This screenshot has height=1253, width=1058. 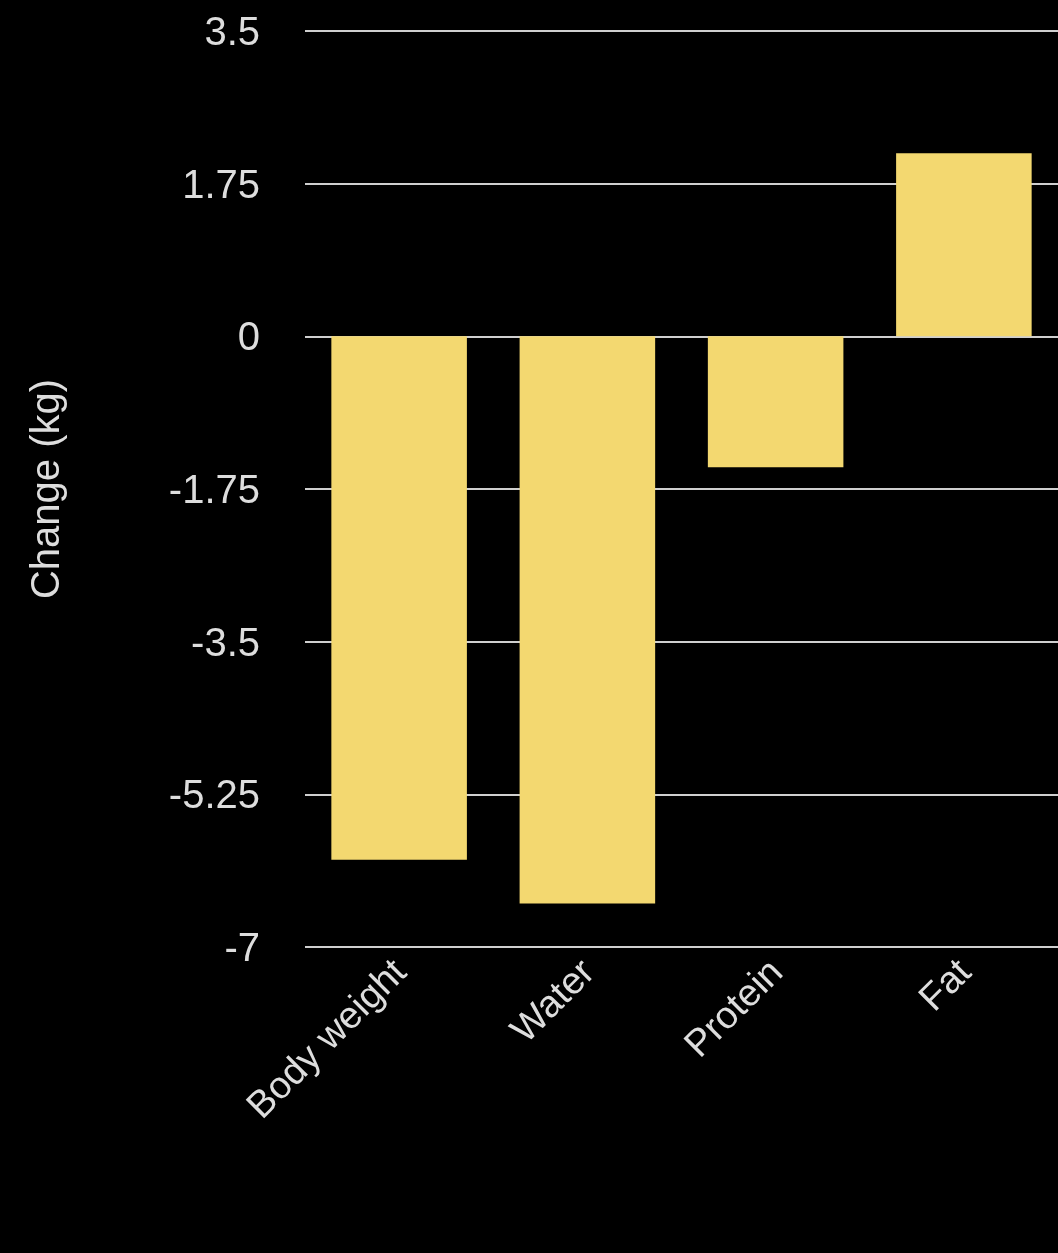 I want to click on y-tick-label: 1.75, so click(x=221, y=183).